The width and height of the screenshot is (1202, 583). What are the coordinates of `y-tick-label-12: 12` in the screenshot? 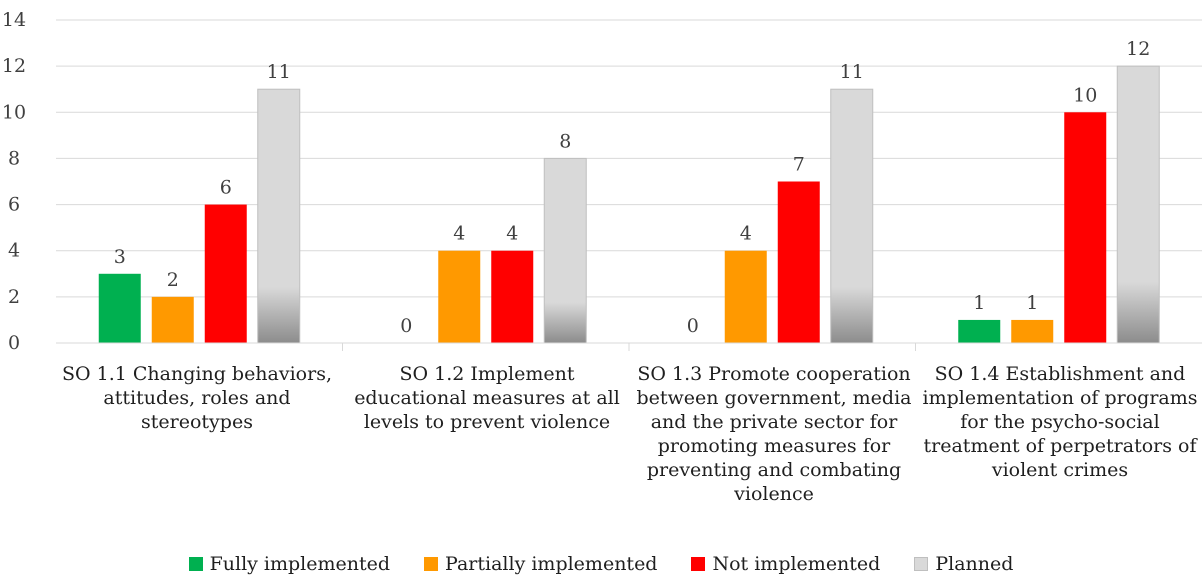 It's located at (14, 66).